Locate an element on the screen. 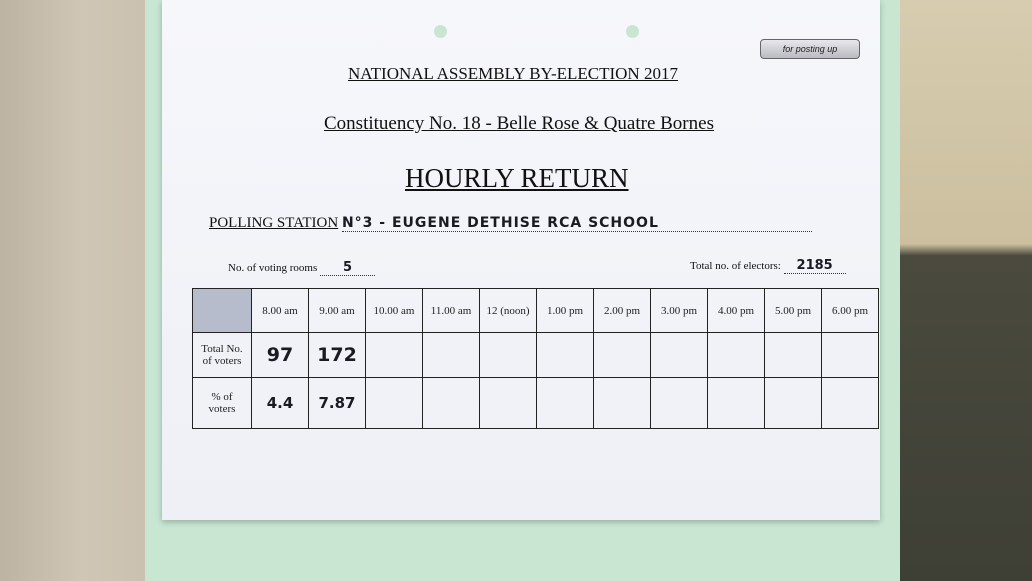 This screenshot has height=581, width=1032. row-label: % of voters is located at coordinates (222, 403).